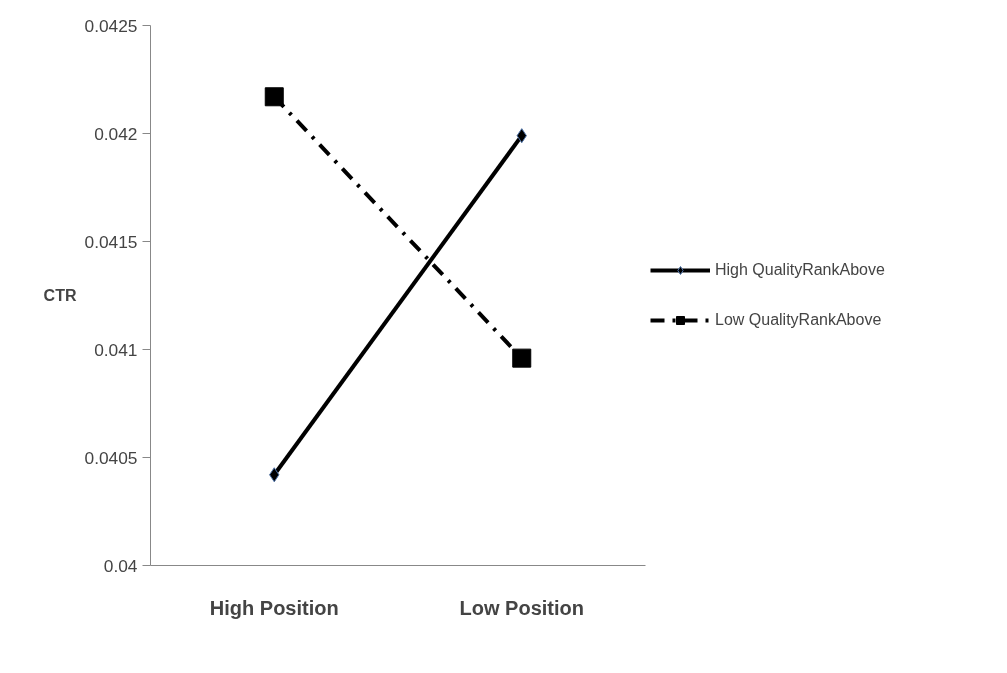  I want to click on y-axis-title: CTR, so click(60, 295).